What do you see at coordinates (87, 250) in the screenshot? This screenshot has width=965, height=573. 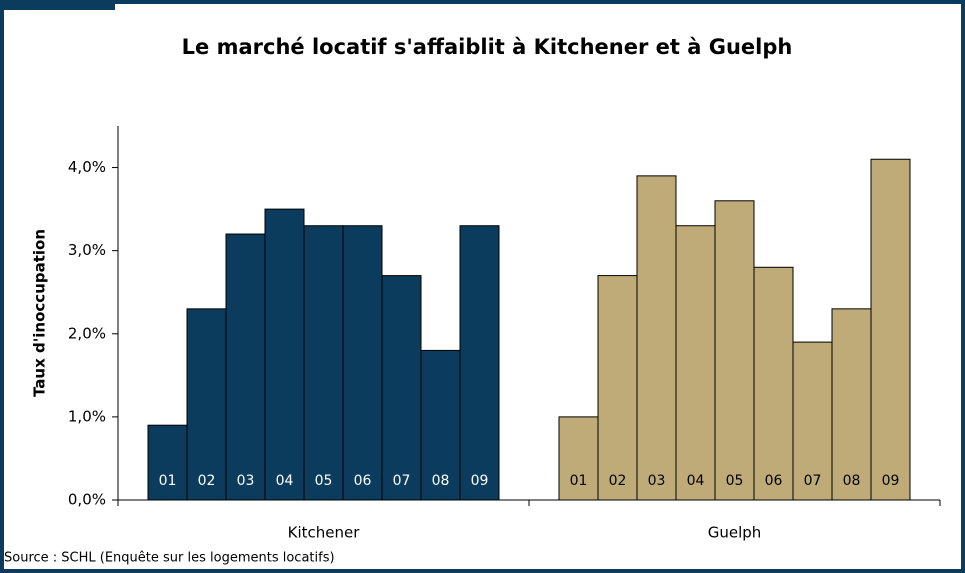 I see `y-tick-label: 3,0%` at bounding box center [87, 250].